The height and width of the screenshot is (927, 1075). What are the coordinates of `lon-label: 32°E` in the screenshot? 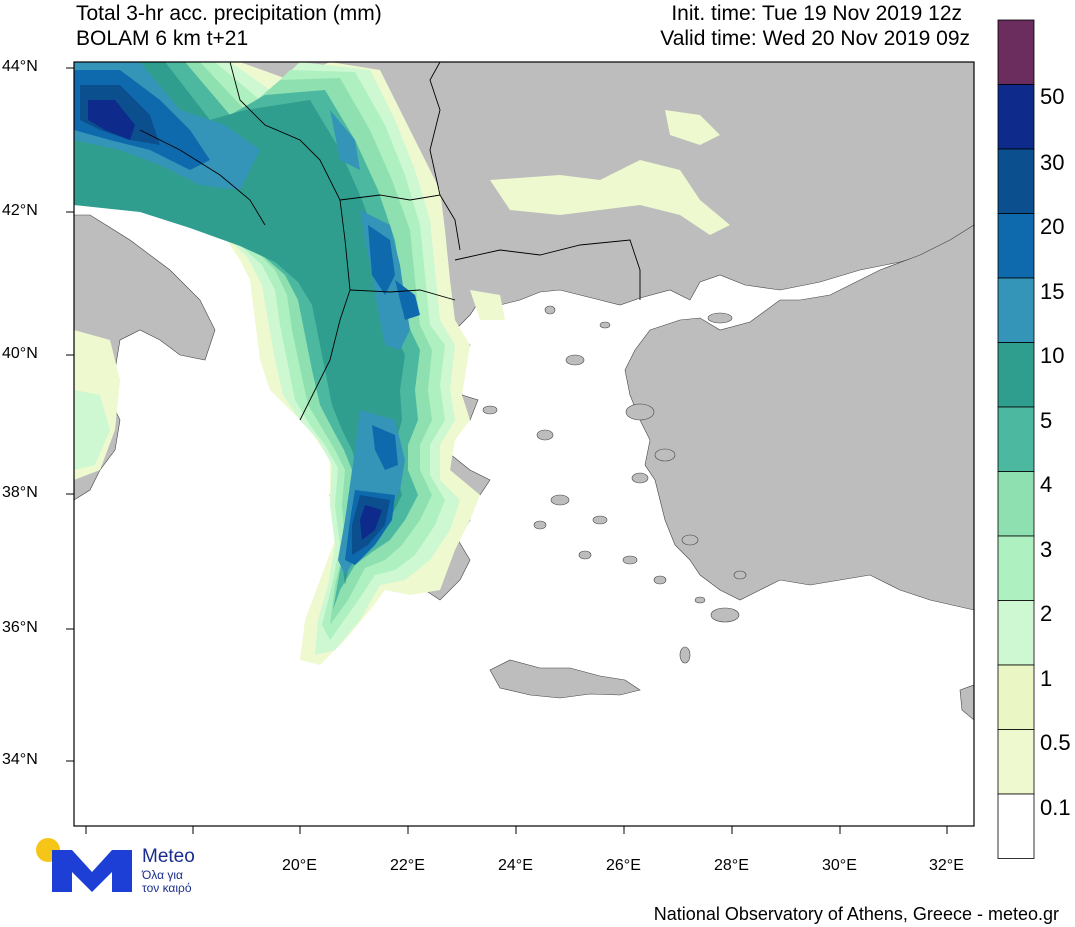 It's located at (946, 865).